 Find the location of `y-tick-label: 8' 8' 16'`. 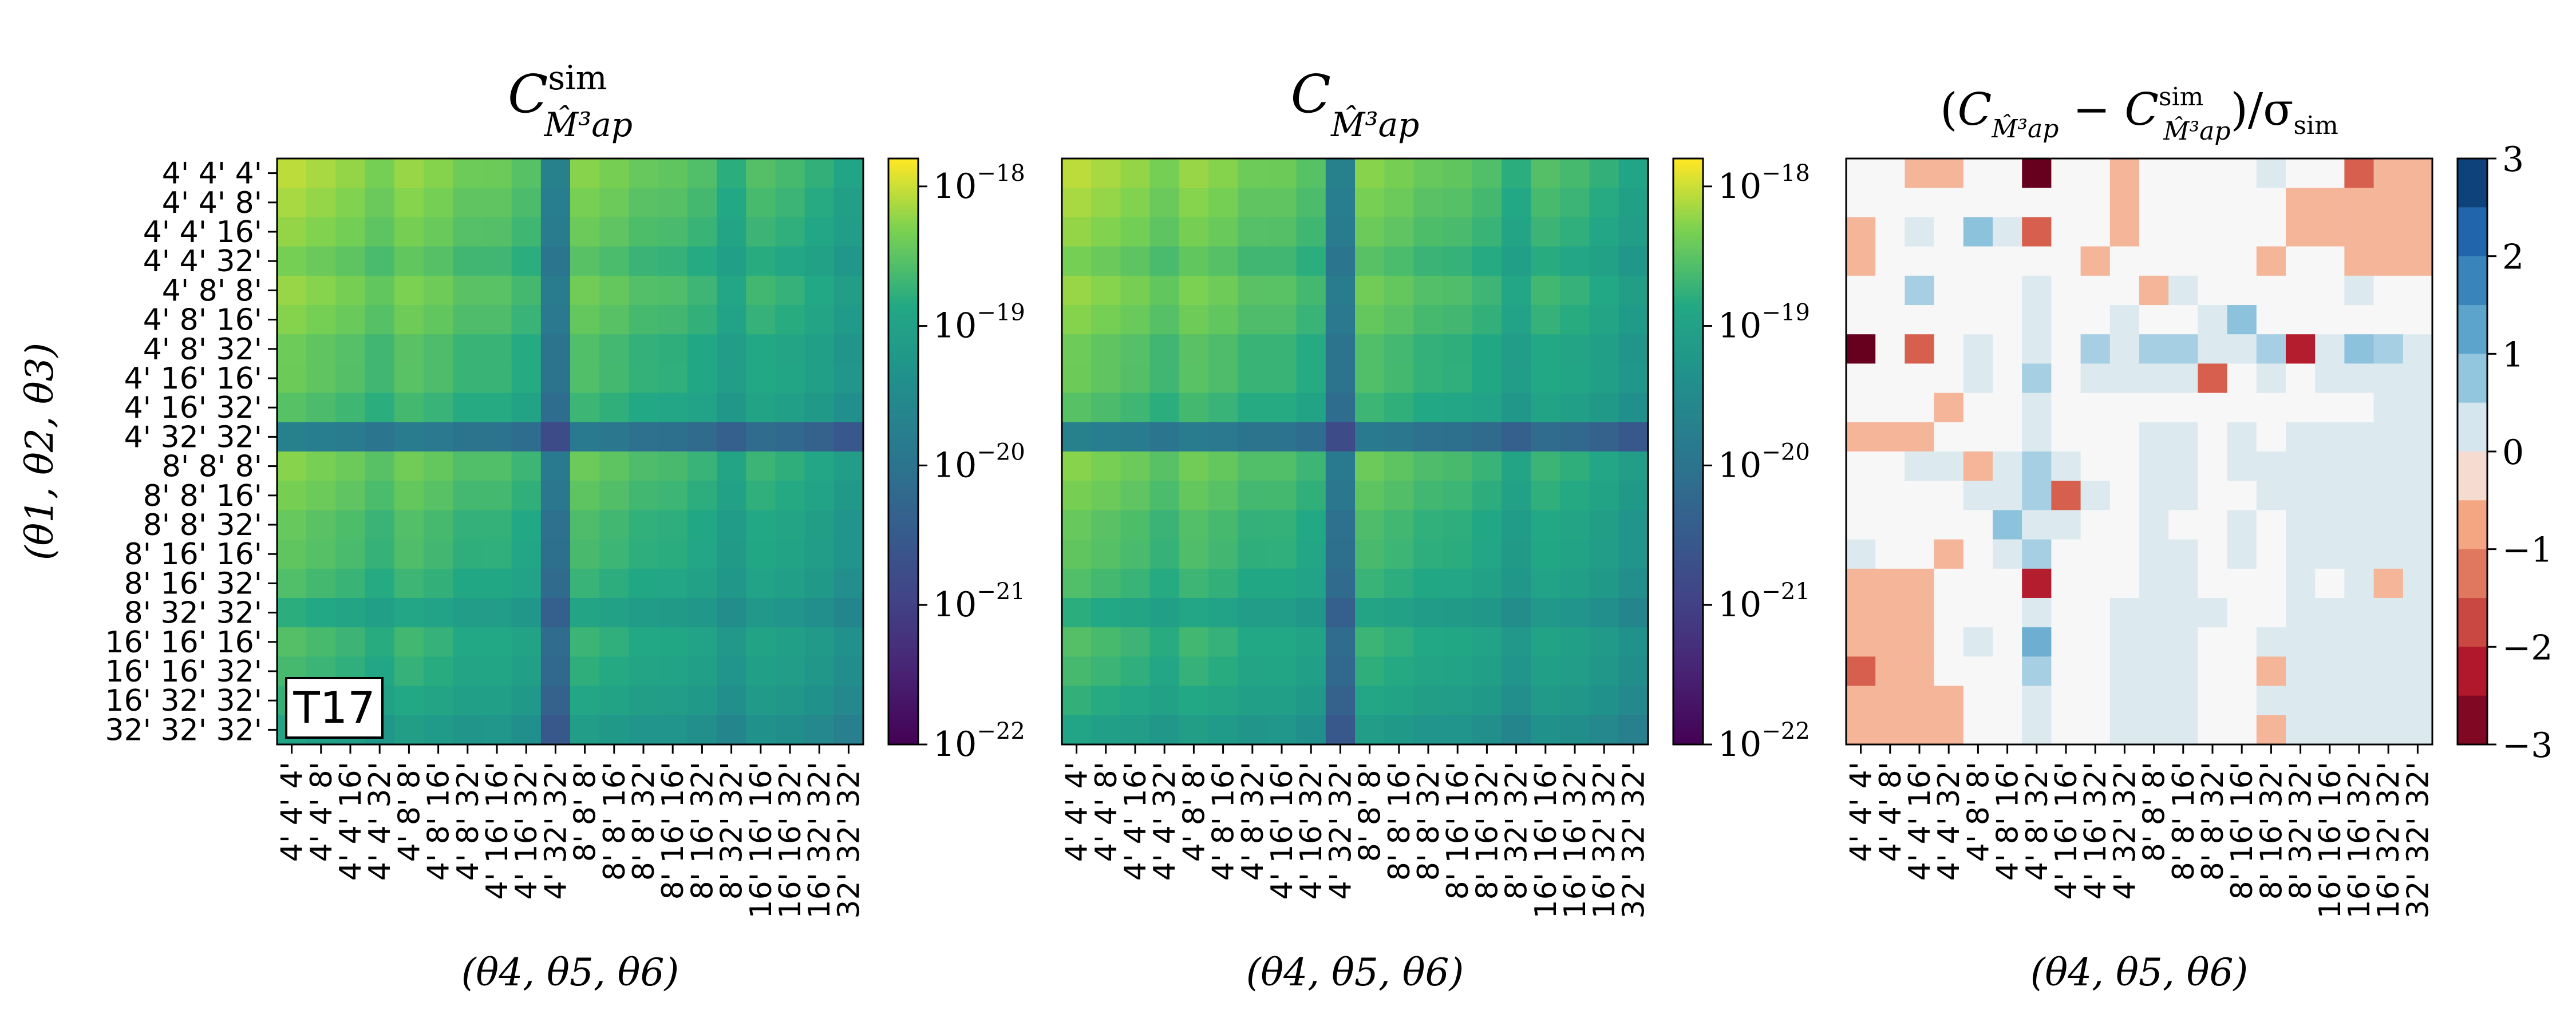

y-tick-label: 8' 8' 16' is located at coordinates (202, 496).